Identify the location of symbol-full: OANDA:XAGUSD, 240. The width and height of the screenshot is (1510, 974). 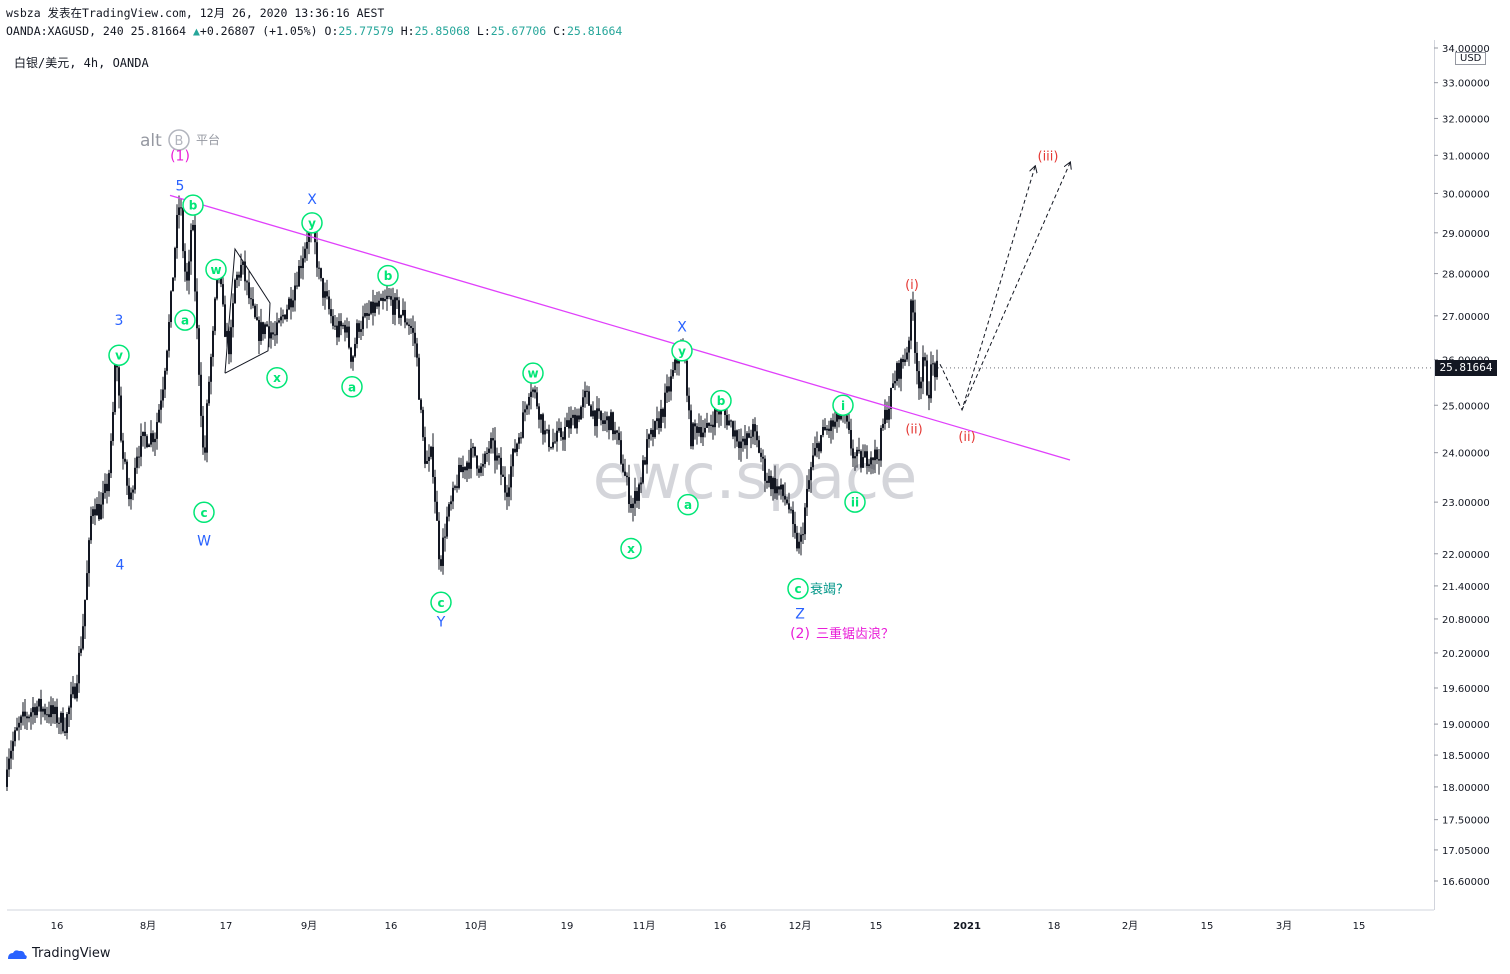
(65, 31).